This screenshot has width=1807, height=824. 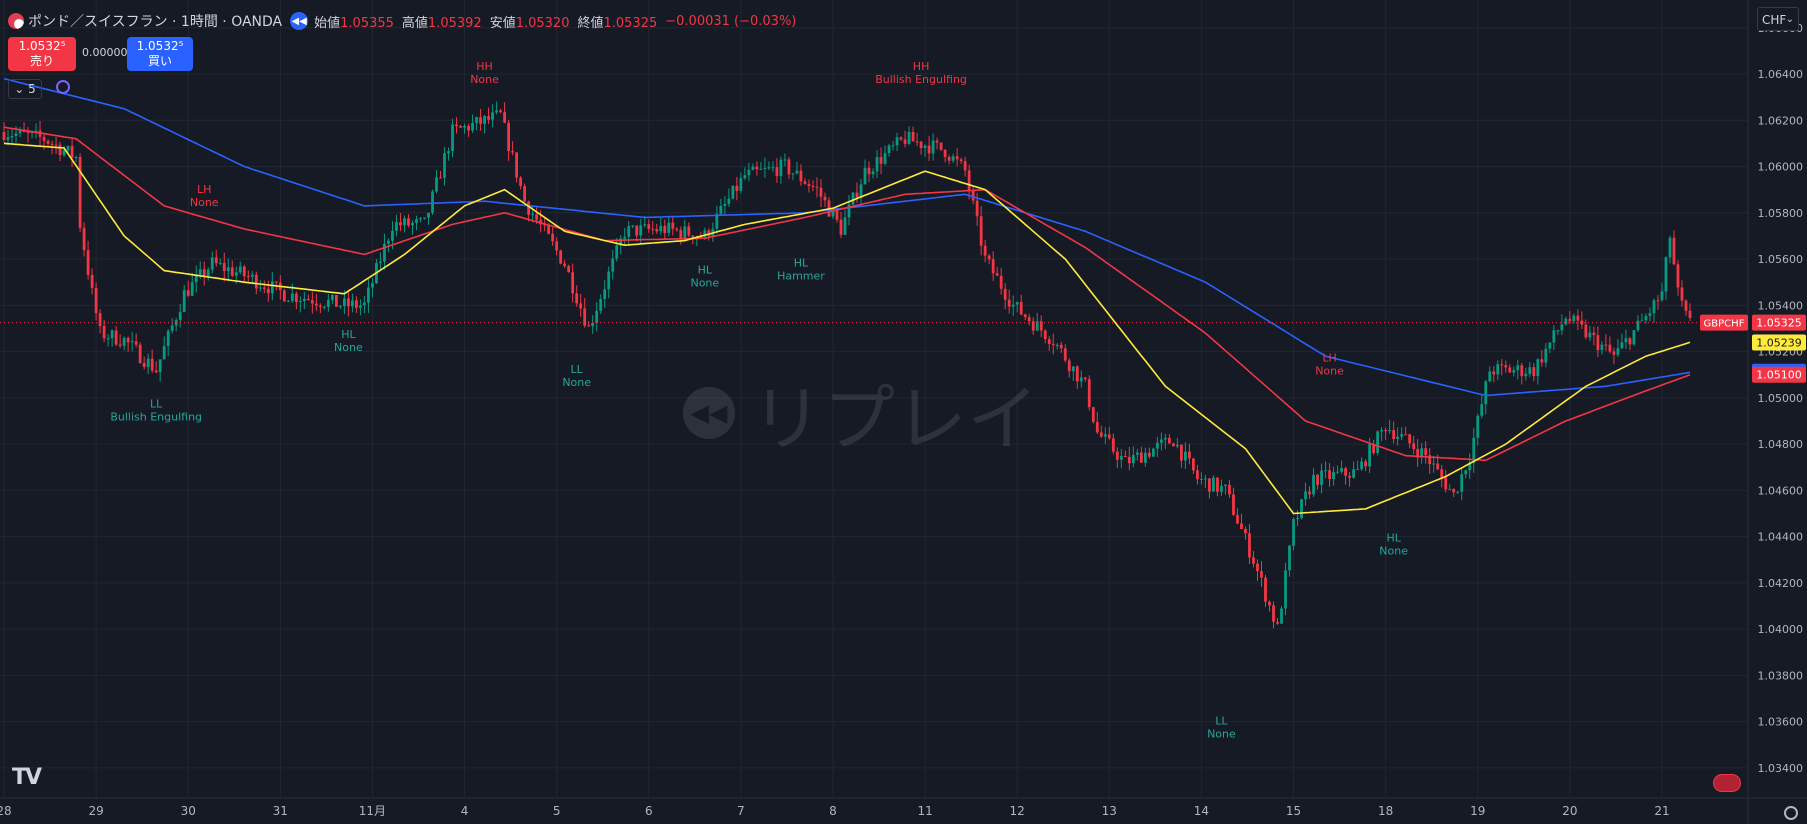 What do you see at coordinates (42, 54) in the screenshot?
I see `sell-button: 1.0532⁵ 売り` at bounding box center [42, 54].